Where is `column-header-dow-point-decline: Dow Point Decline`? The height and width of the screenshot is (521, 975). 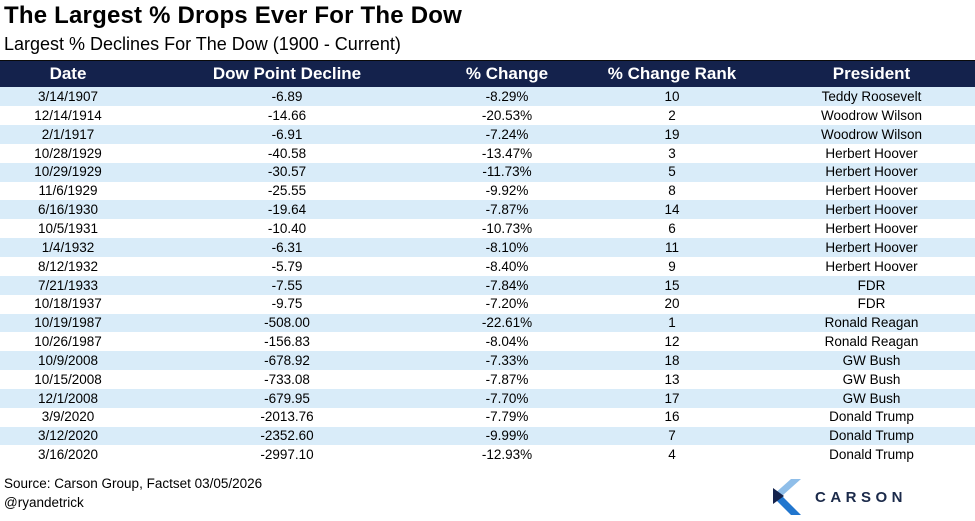 column-header-dow-point-decline: Dow Point Decline is located at coordinates (287, 74).